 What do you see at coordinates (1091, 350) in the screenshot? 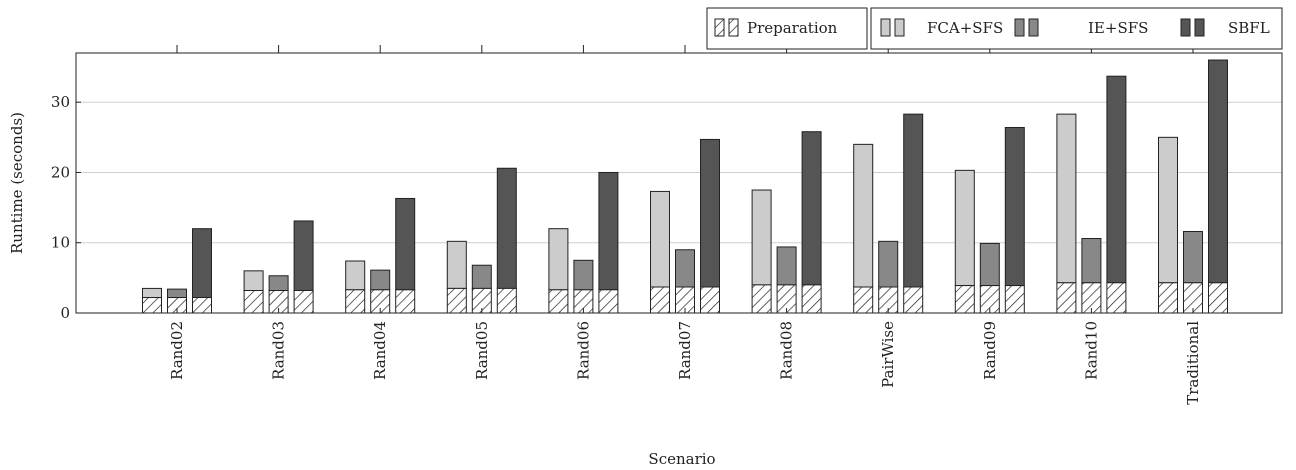
I see `x-tick-label: Rand10` at bounding box center [1091, 350].